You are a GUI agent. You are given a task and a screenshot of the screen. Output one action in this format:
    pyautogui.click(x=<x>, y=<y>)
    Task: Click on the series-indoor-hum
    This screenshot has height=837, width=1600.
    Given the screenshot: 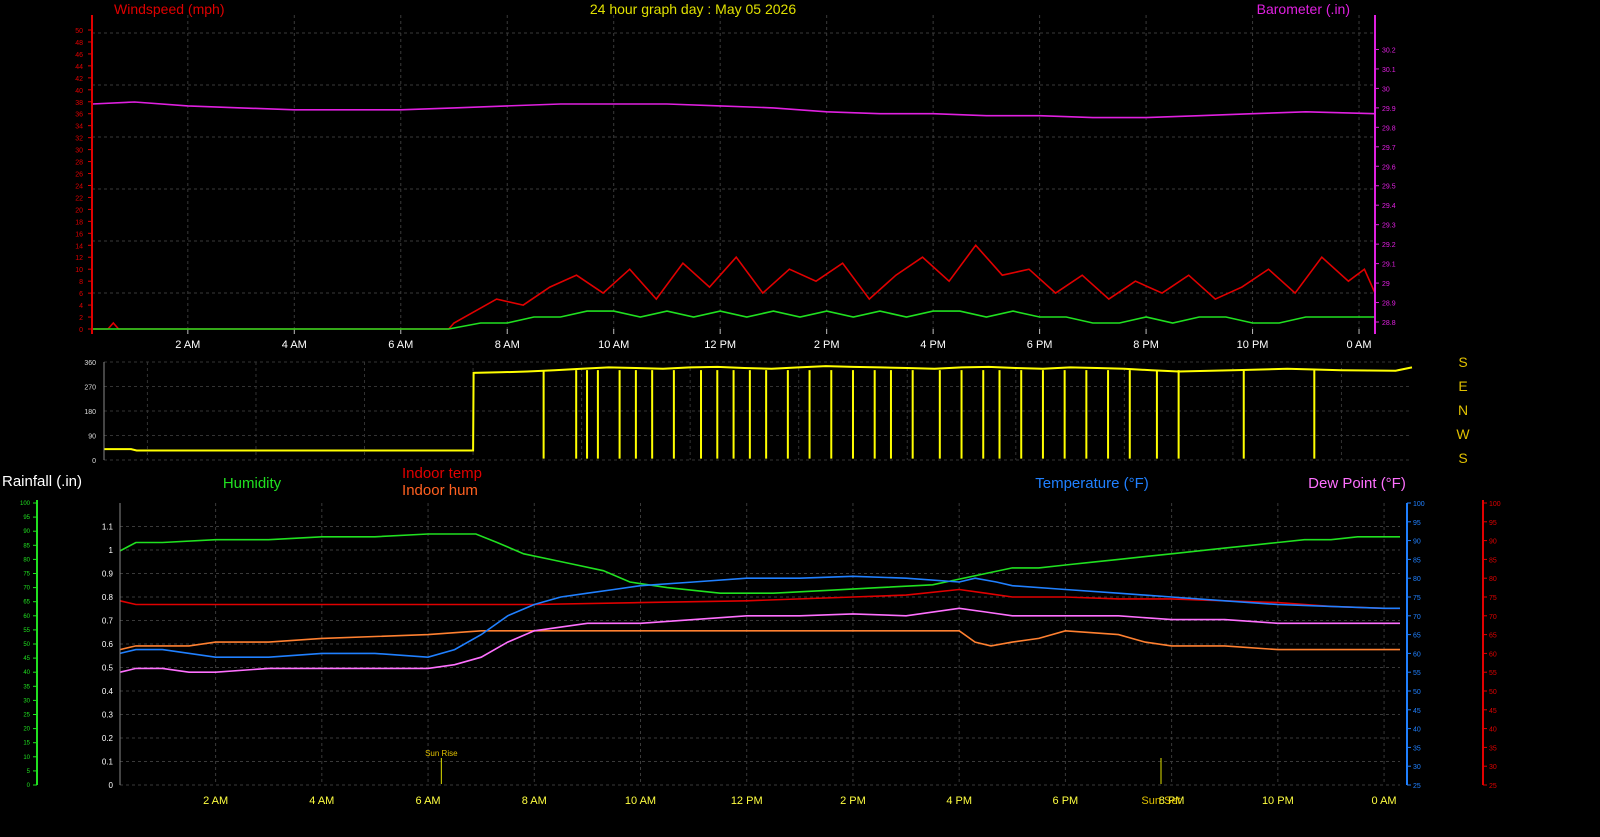 What is the action you would take?
    pyautogui.click(x=760, y=640)
    